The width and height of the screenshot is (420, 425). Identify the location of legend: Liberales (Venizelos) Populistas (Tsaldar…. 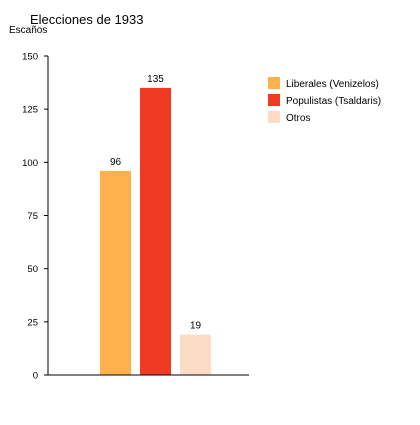
(324, 100).